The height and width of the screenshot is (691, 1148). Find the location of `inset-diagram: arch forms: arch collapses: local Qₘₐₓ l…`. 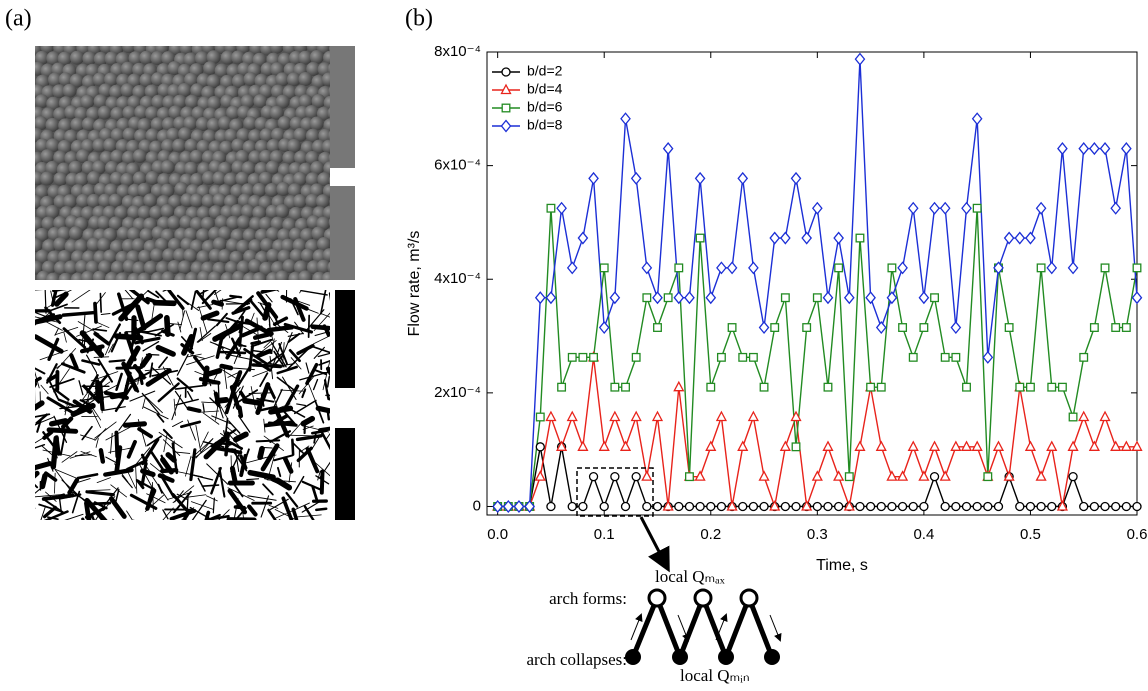

inset-diagram: arch forms: arch collapses: local Qₘₐₓ l… is located at coordinates (654, 576).